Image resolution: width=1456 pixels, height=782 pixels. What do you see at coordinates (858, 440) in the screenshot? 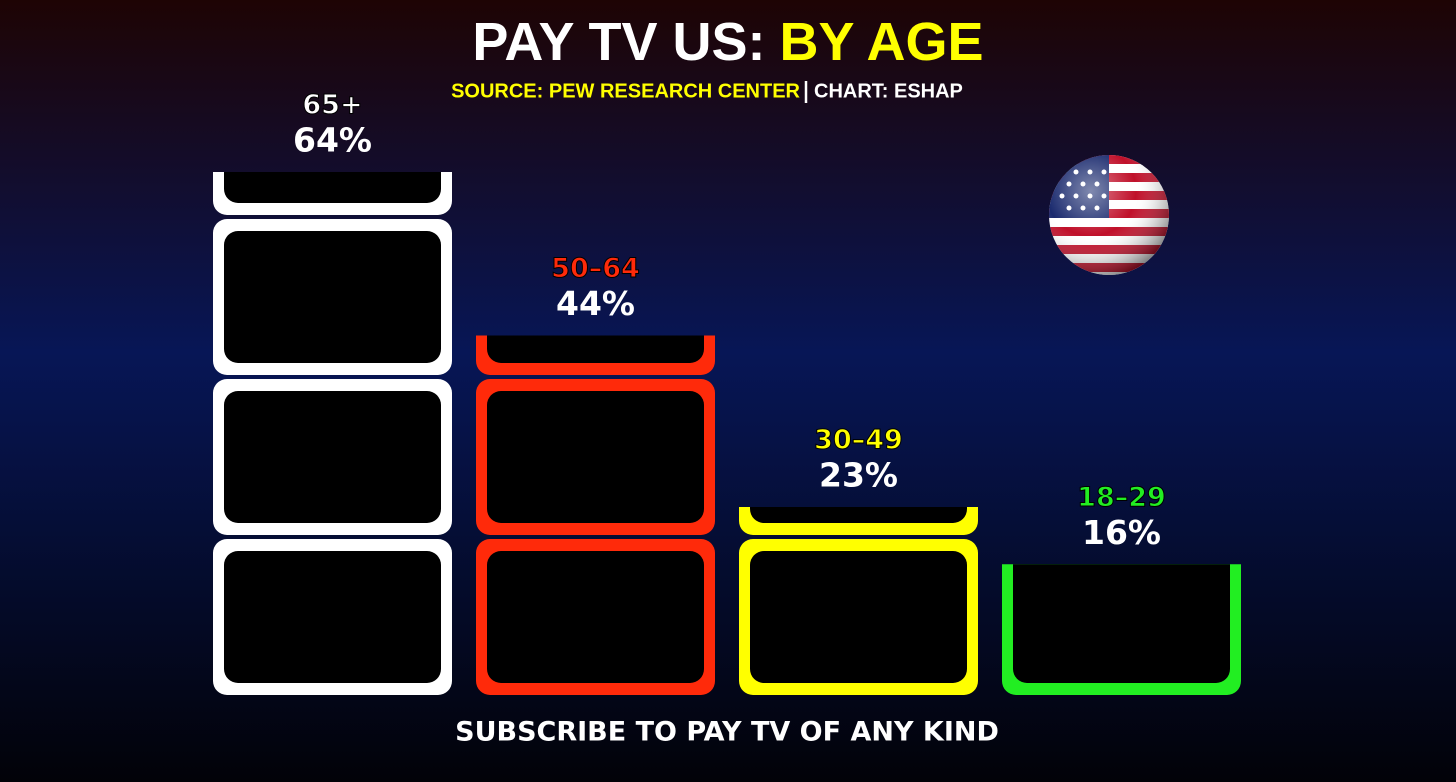
I see `category-label: 30–49` at bounding box center [858, 440].